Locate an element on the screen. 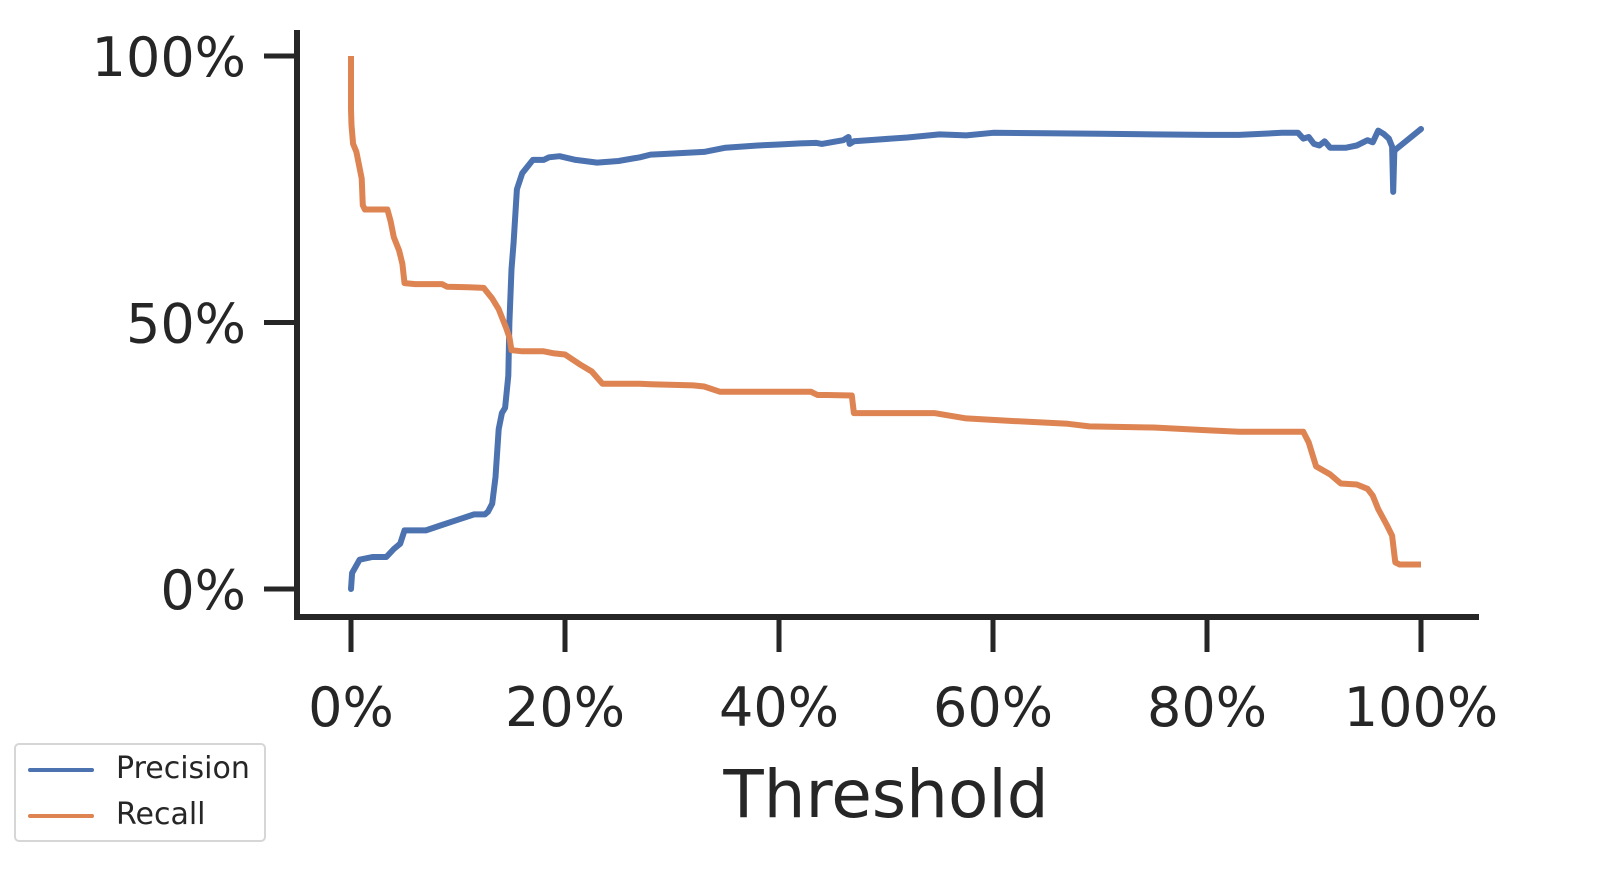 This screenshot has width=1600, height=879. x-tick-label: 100% is located at coordinates (1421, 707).